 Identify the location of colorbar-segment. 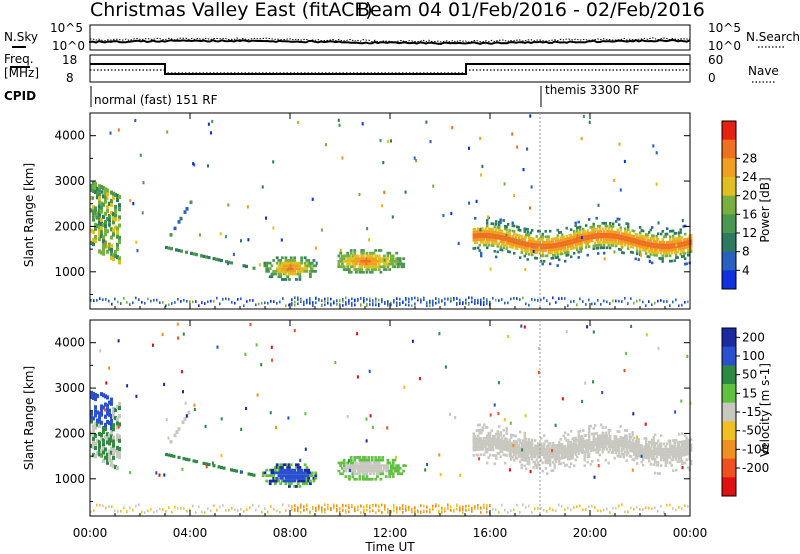
(729, 431).